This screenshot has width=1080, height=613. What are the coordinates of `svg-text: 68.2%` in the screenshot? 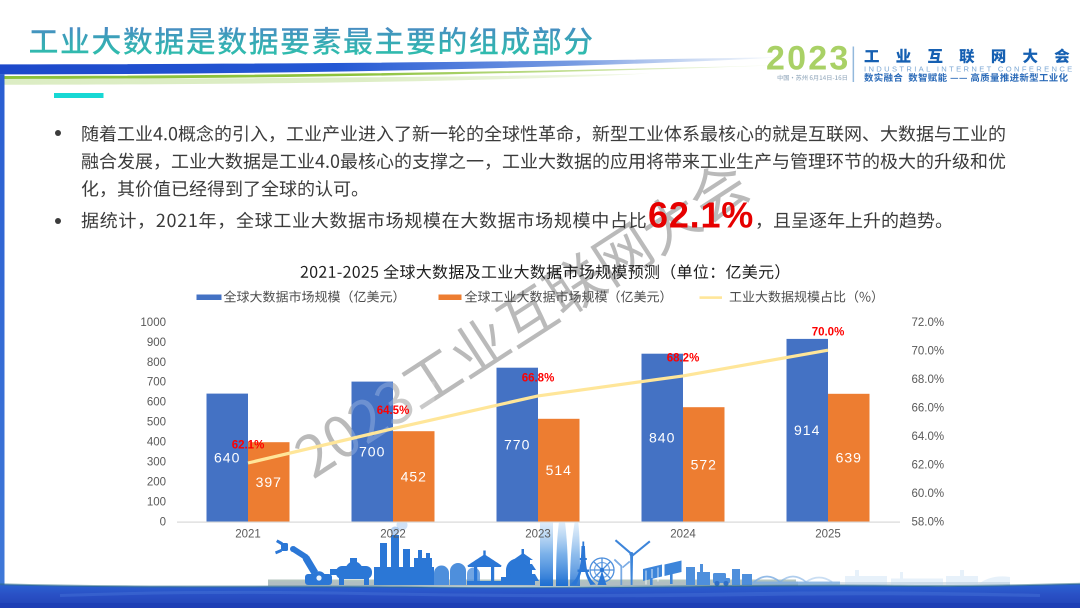 It's located at (683, 358).